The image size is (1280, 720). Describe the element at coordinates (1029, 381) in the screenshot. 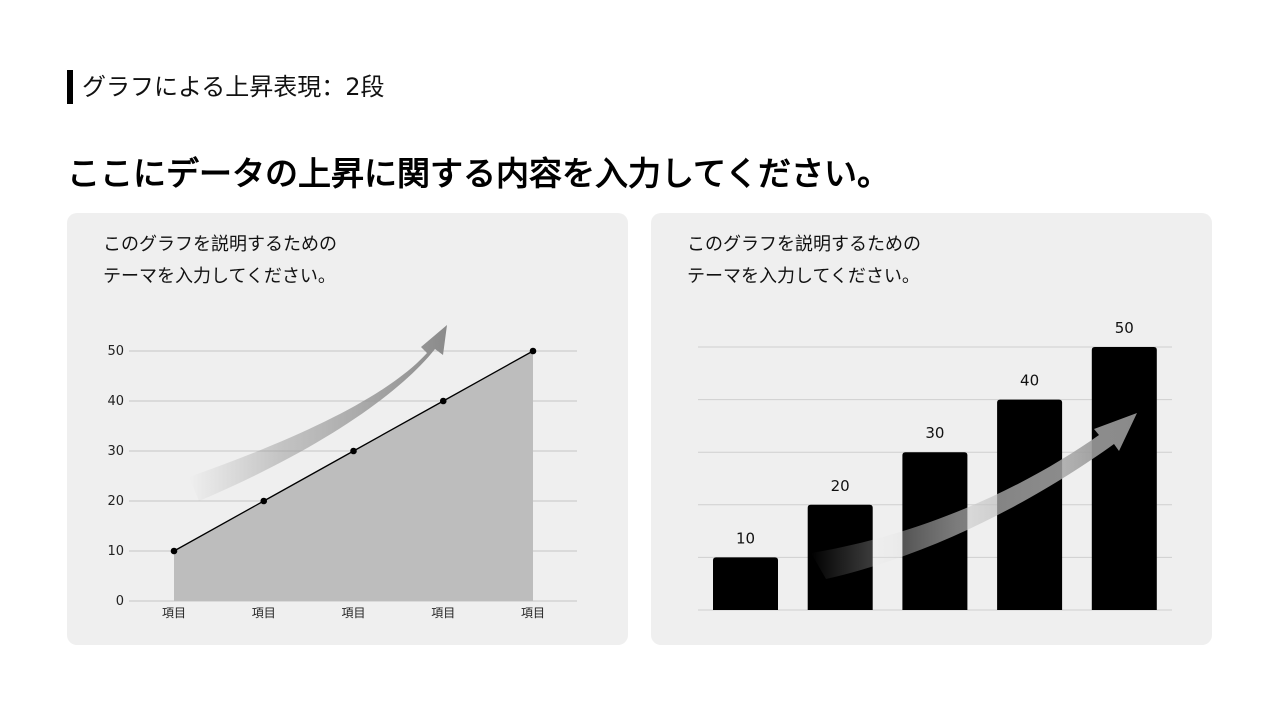

I see `data-label: 40` at that location.